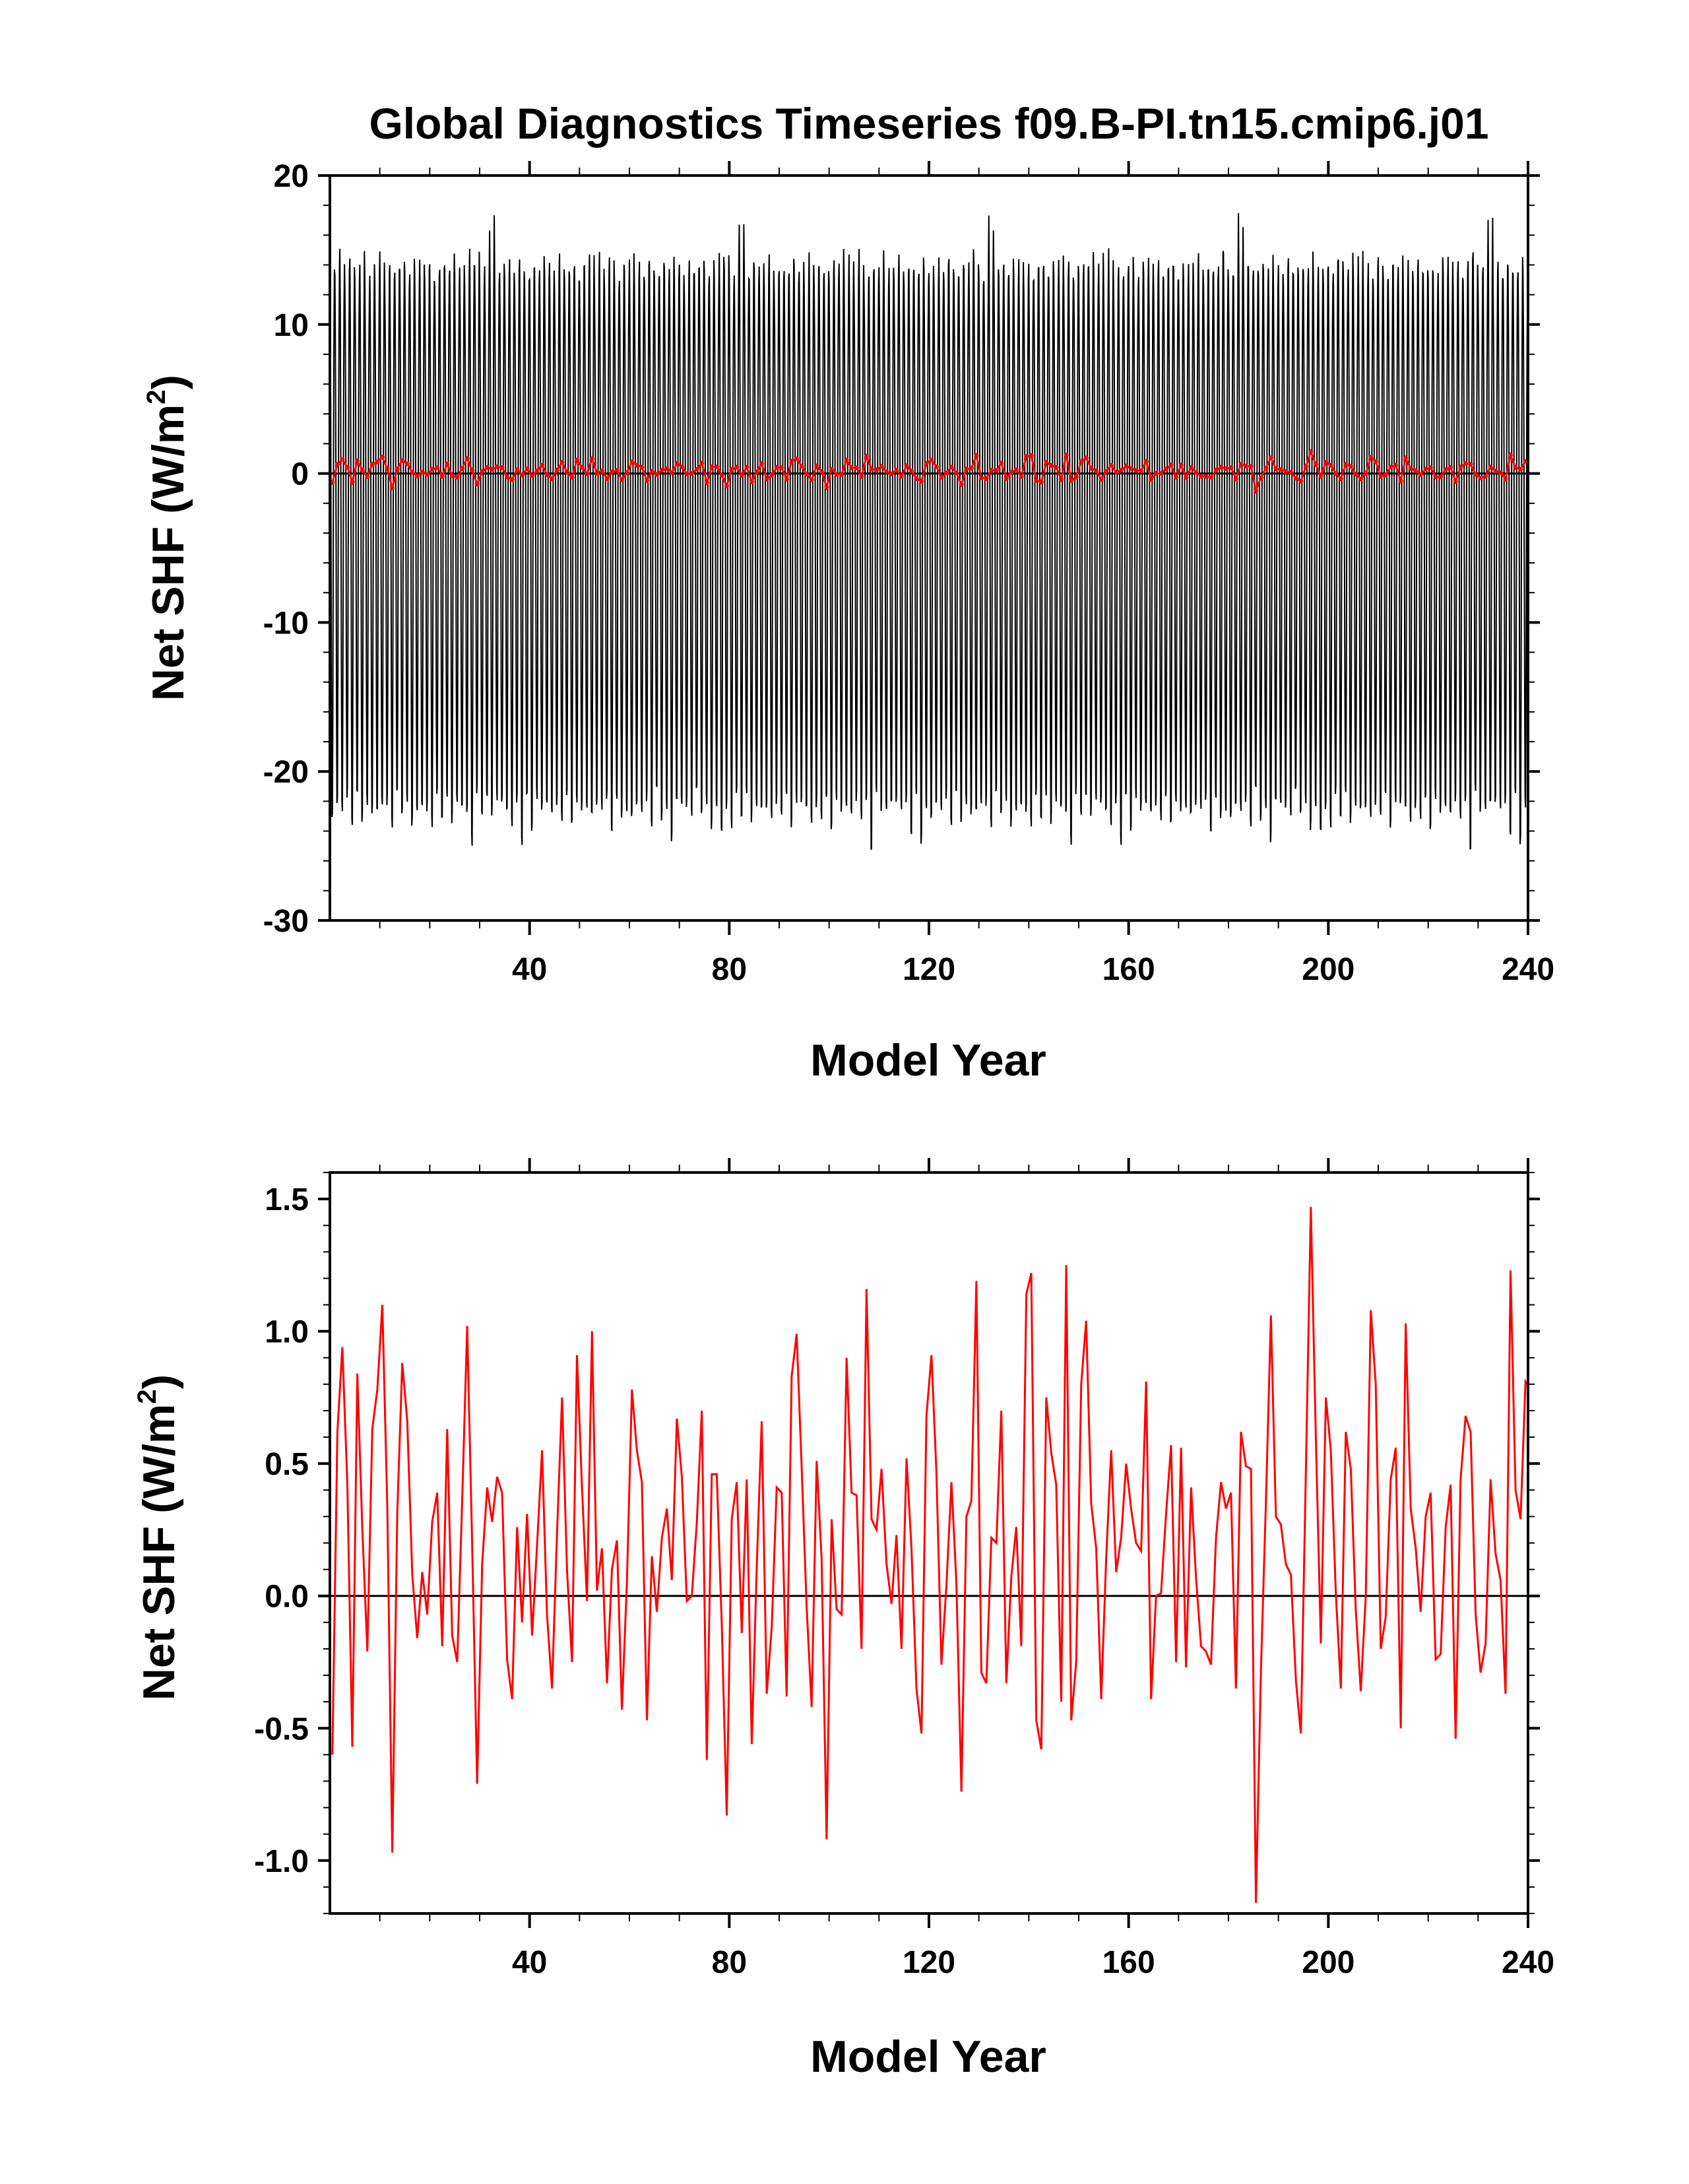 The width and height of the screenshot is (1689, 2184). What do you see at coordinates (167, 538) in the screenshot?
I see `top-y-axis-label: Net SHF (W/m2)` at bounding box center [167, 538].